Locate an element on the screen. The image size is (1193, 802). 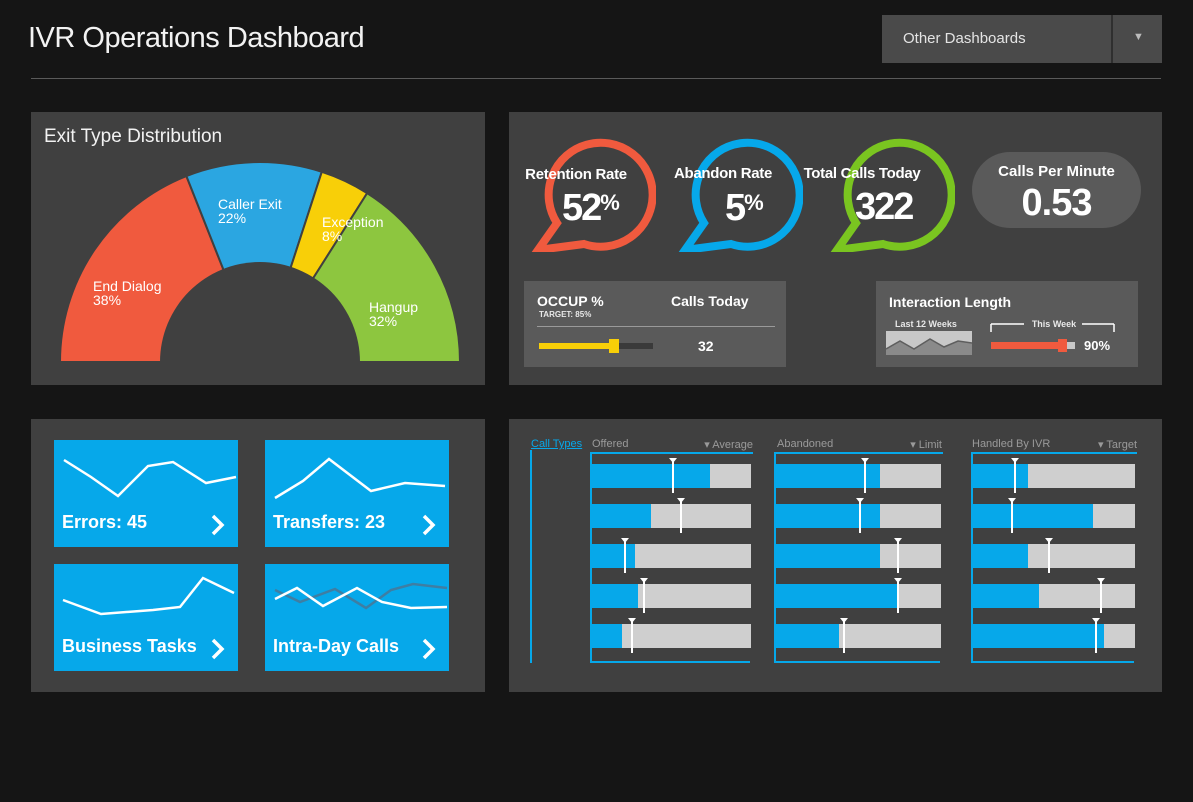
this-week-slider-handle is located at coordinates (1062, 345).